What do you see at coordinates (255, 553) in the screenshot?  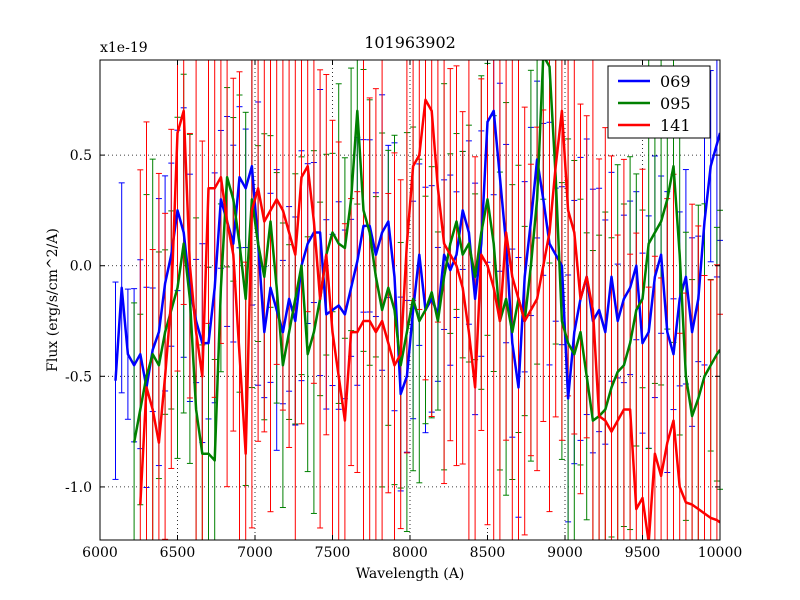 I see `x-tick-label: 7000` at bounding box center [255, 553].